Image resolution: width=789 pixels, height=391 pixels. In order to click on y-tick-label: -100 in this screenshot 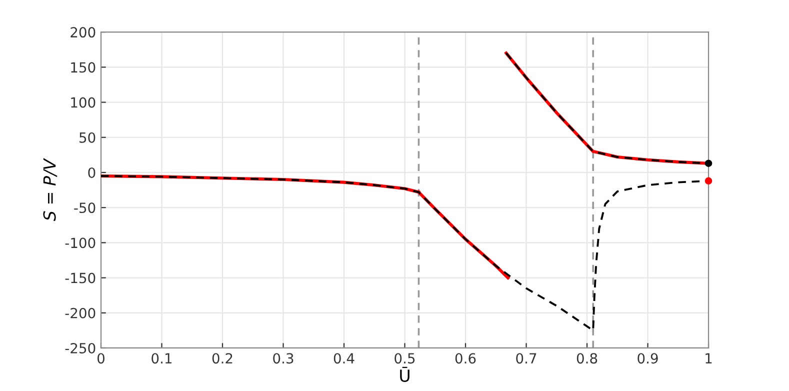, I will do `click(80, 243)`.